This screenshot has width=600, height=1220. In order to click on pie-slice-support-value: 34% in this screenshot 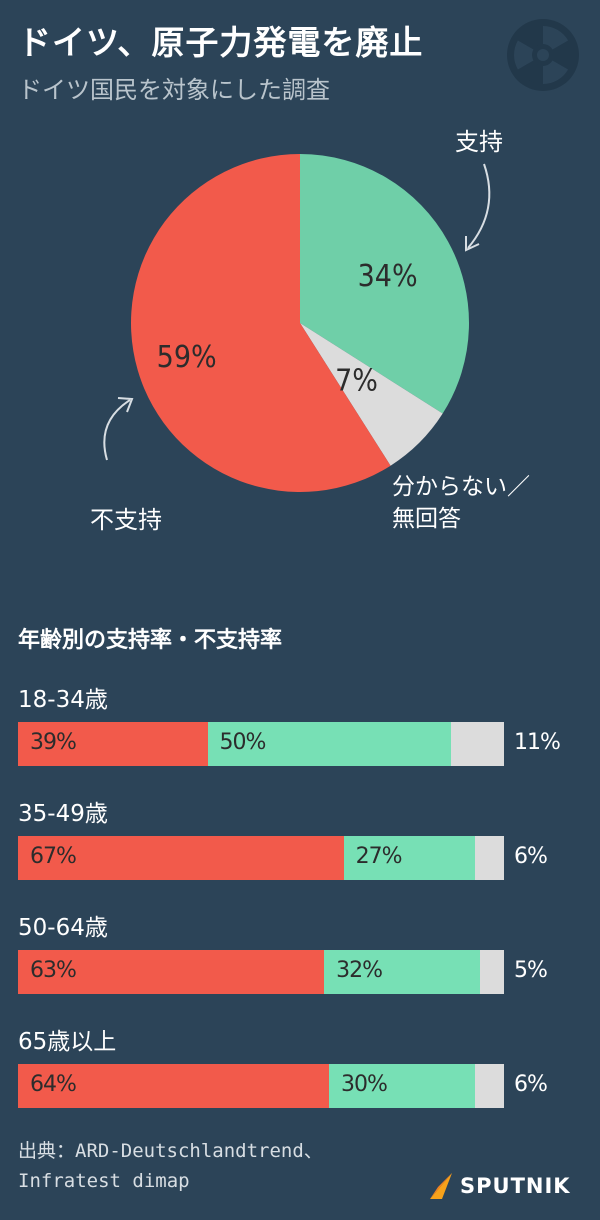, I will do `click(388, 276)`.